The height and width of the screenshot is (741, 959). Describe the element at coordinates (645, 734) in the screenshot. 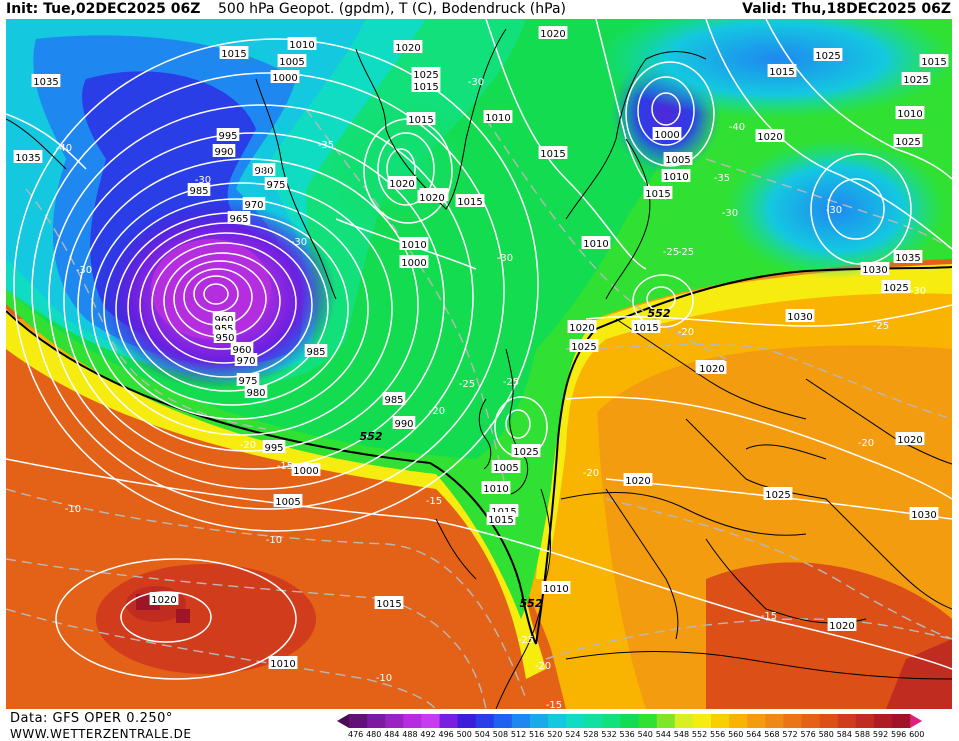

I see `scale-tick-label: 540` at that location.